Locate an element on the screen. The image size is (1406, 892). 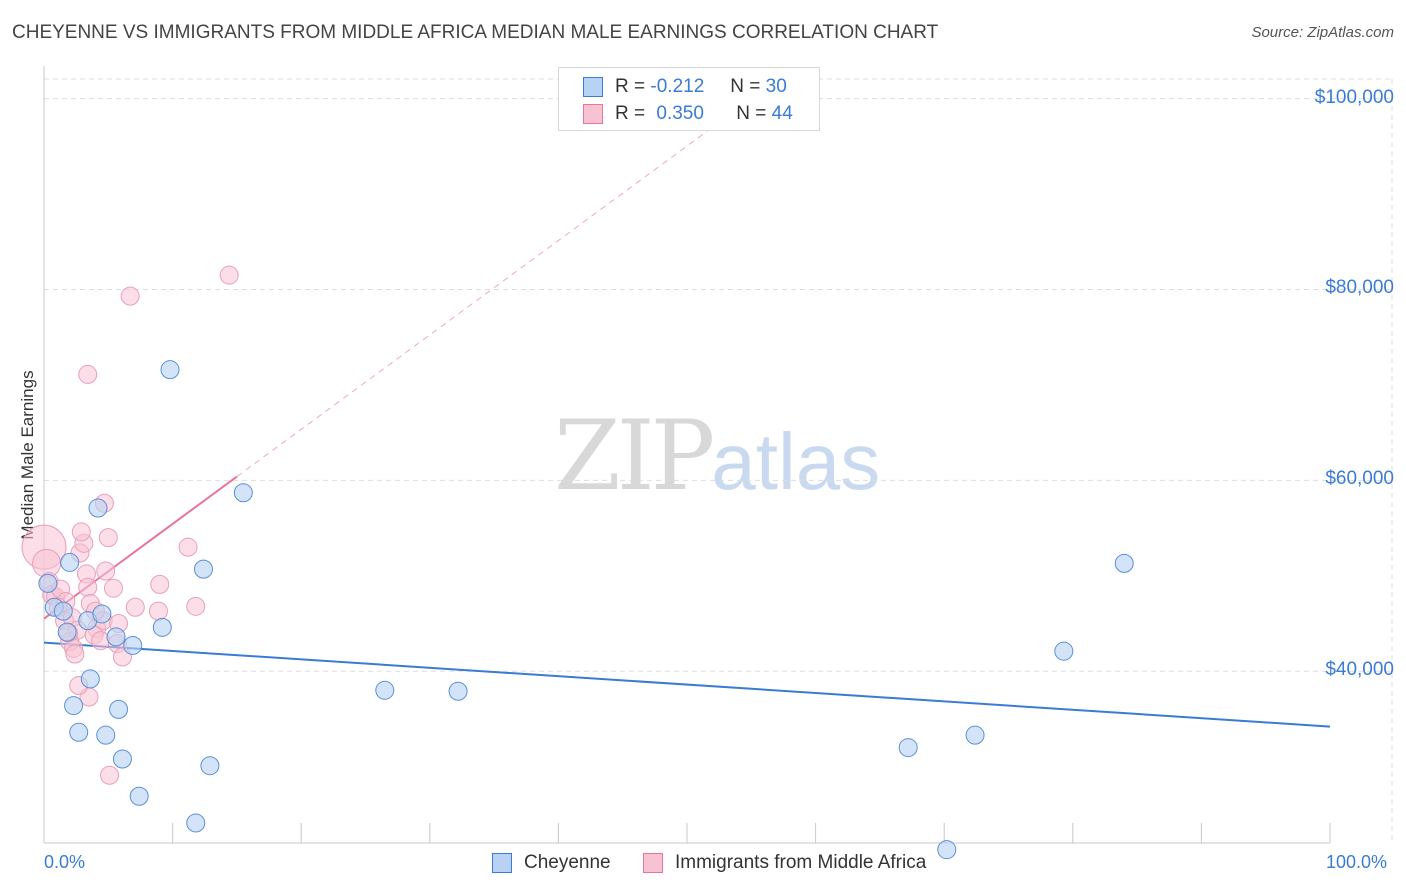
legend-n-value-immigrants: 44 is located at coordinates (782, 113).